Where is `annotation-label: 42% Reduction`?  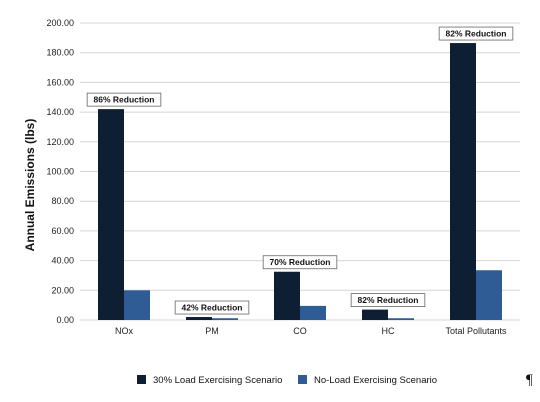
annotation-label: 42% Reduction is located at coordinates (212, 308).